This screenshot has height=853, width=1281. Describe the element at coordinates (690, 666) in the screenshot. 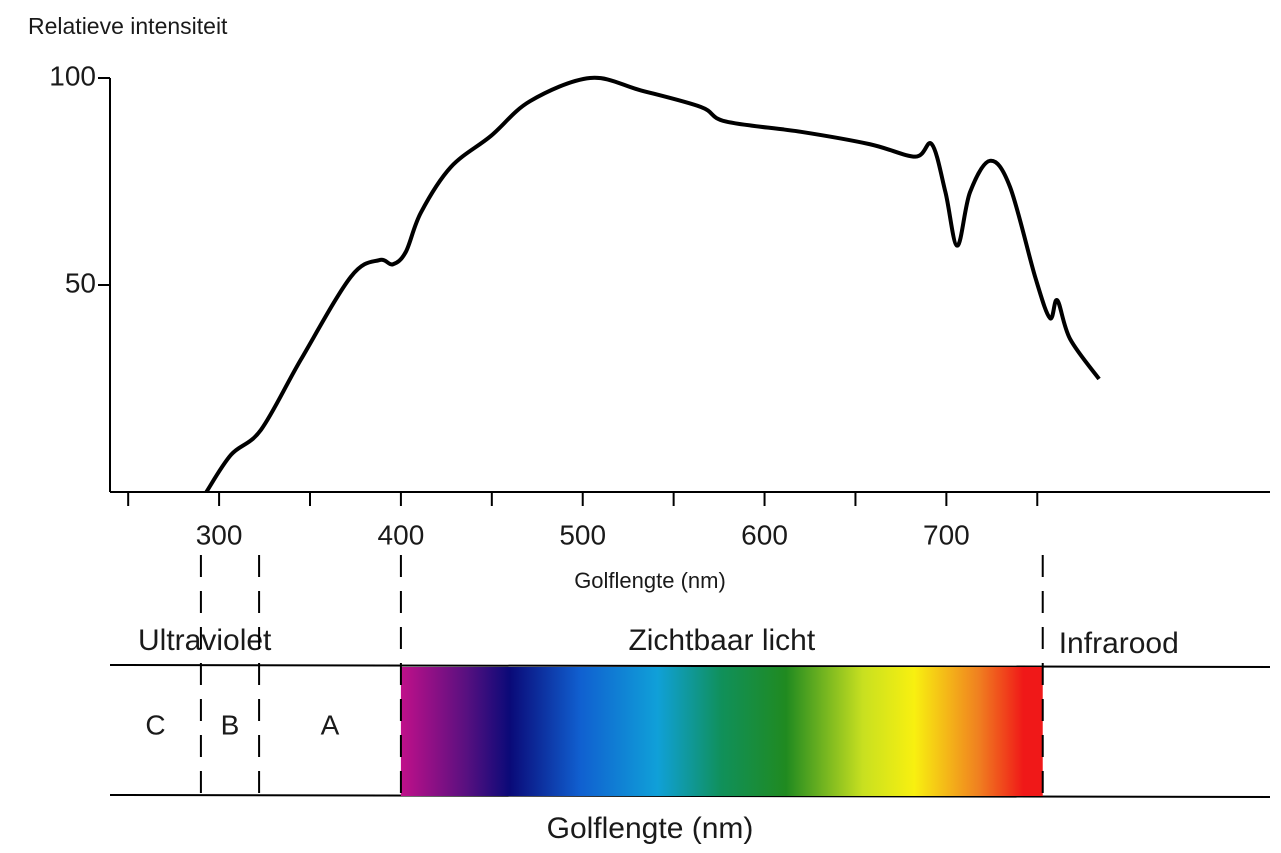

I see `band-top-line` at that location.